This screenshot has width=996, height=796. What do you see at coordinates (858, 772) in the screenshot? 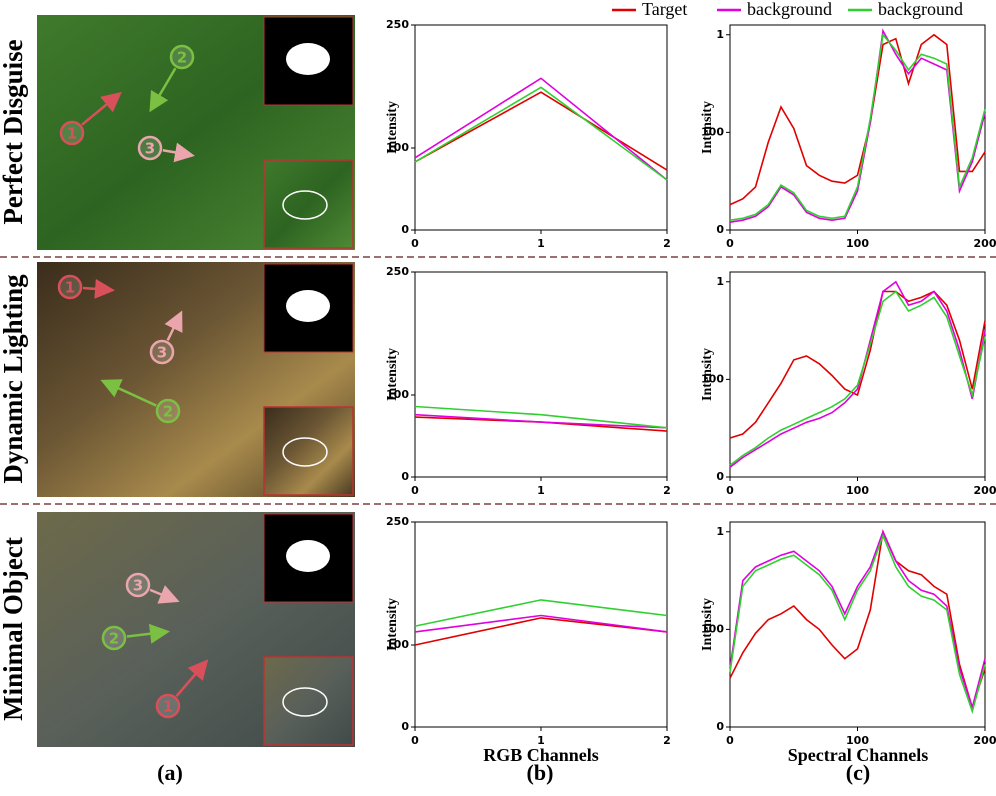
I see `caption: (c)` at bounding box center [858, 772].